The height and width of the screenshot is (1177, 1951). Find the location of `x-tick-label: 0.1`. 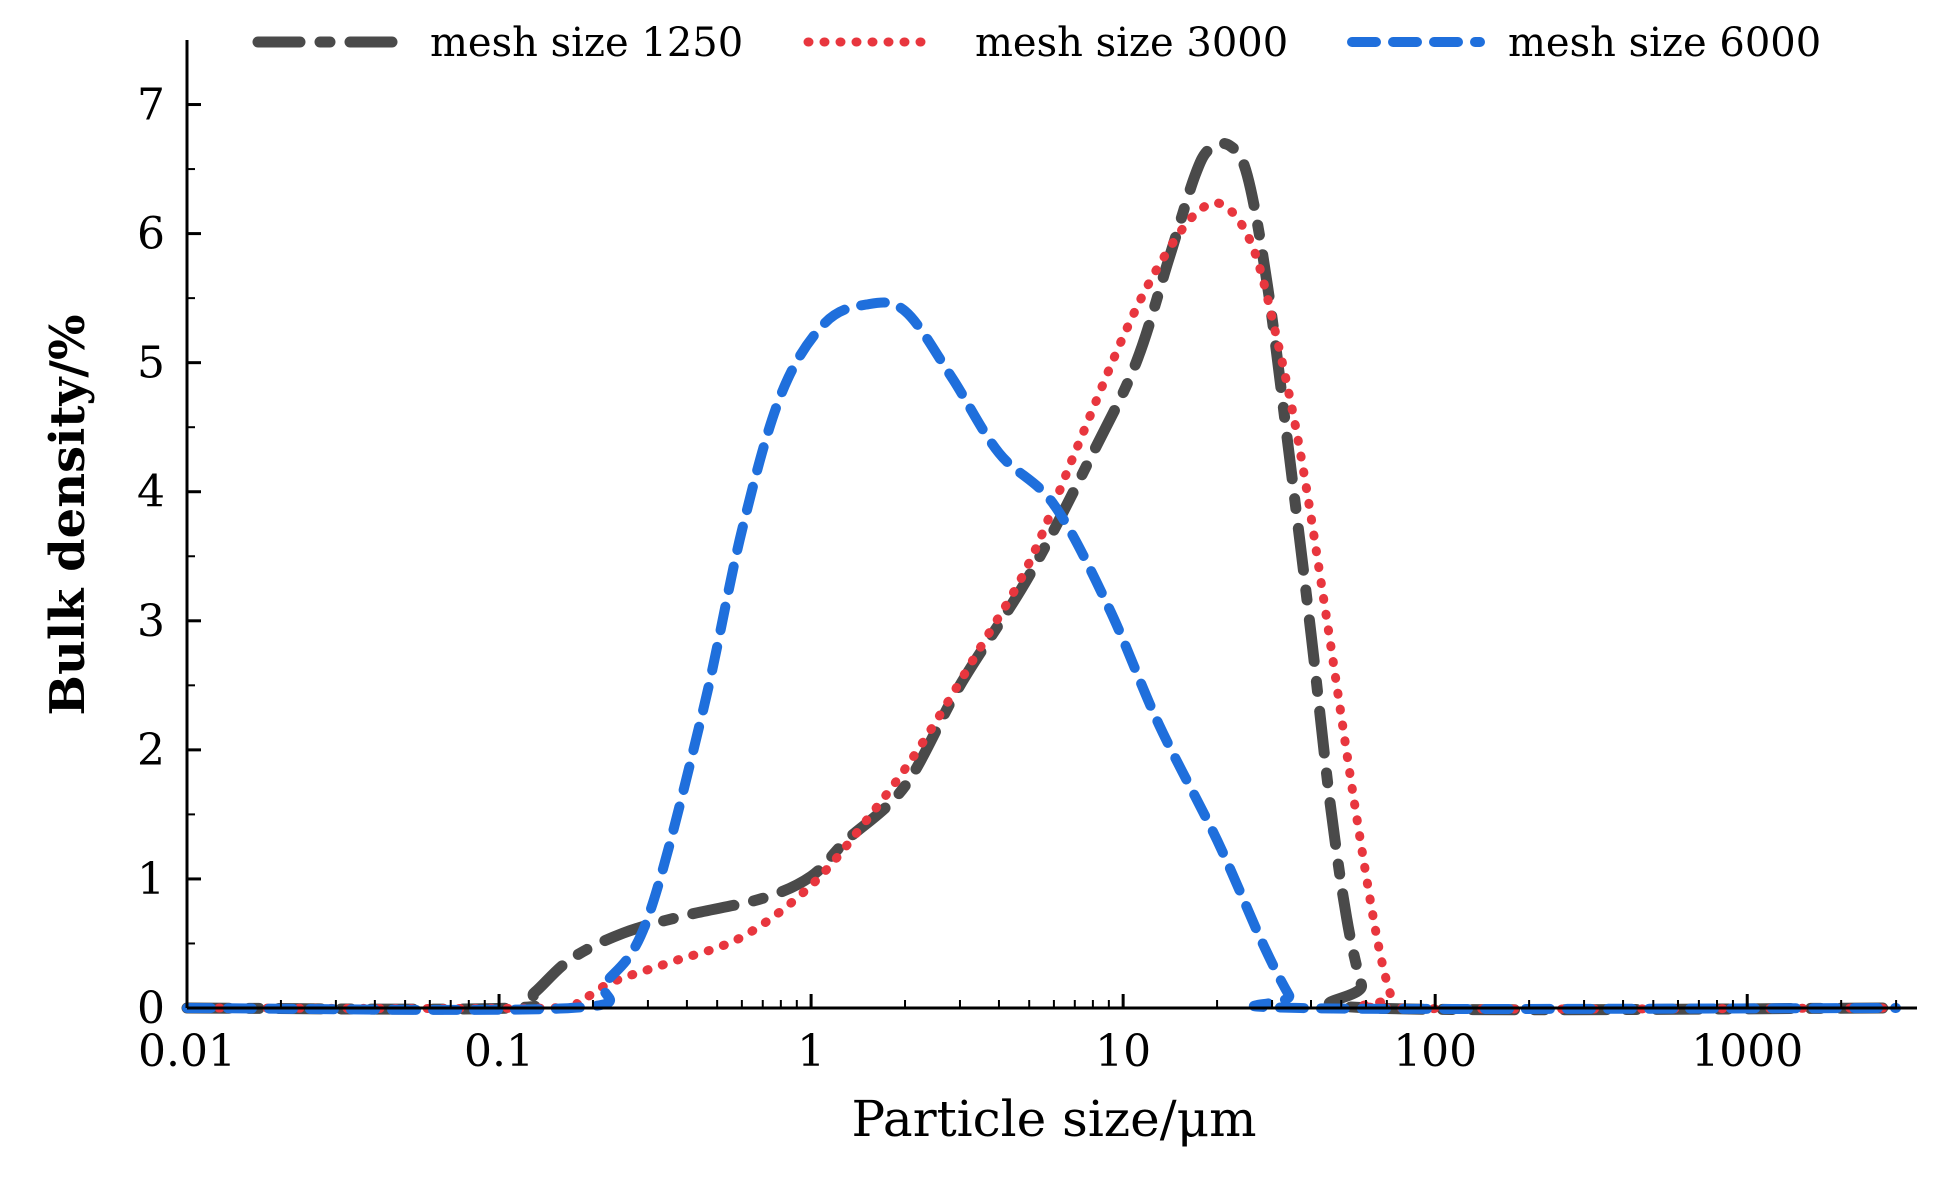

x-tick-label: 0.1 is located at coordinates (499, 1051).